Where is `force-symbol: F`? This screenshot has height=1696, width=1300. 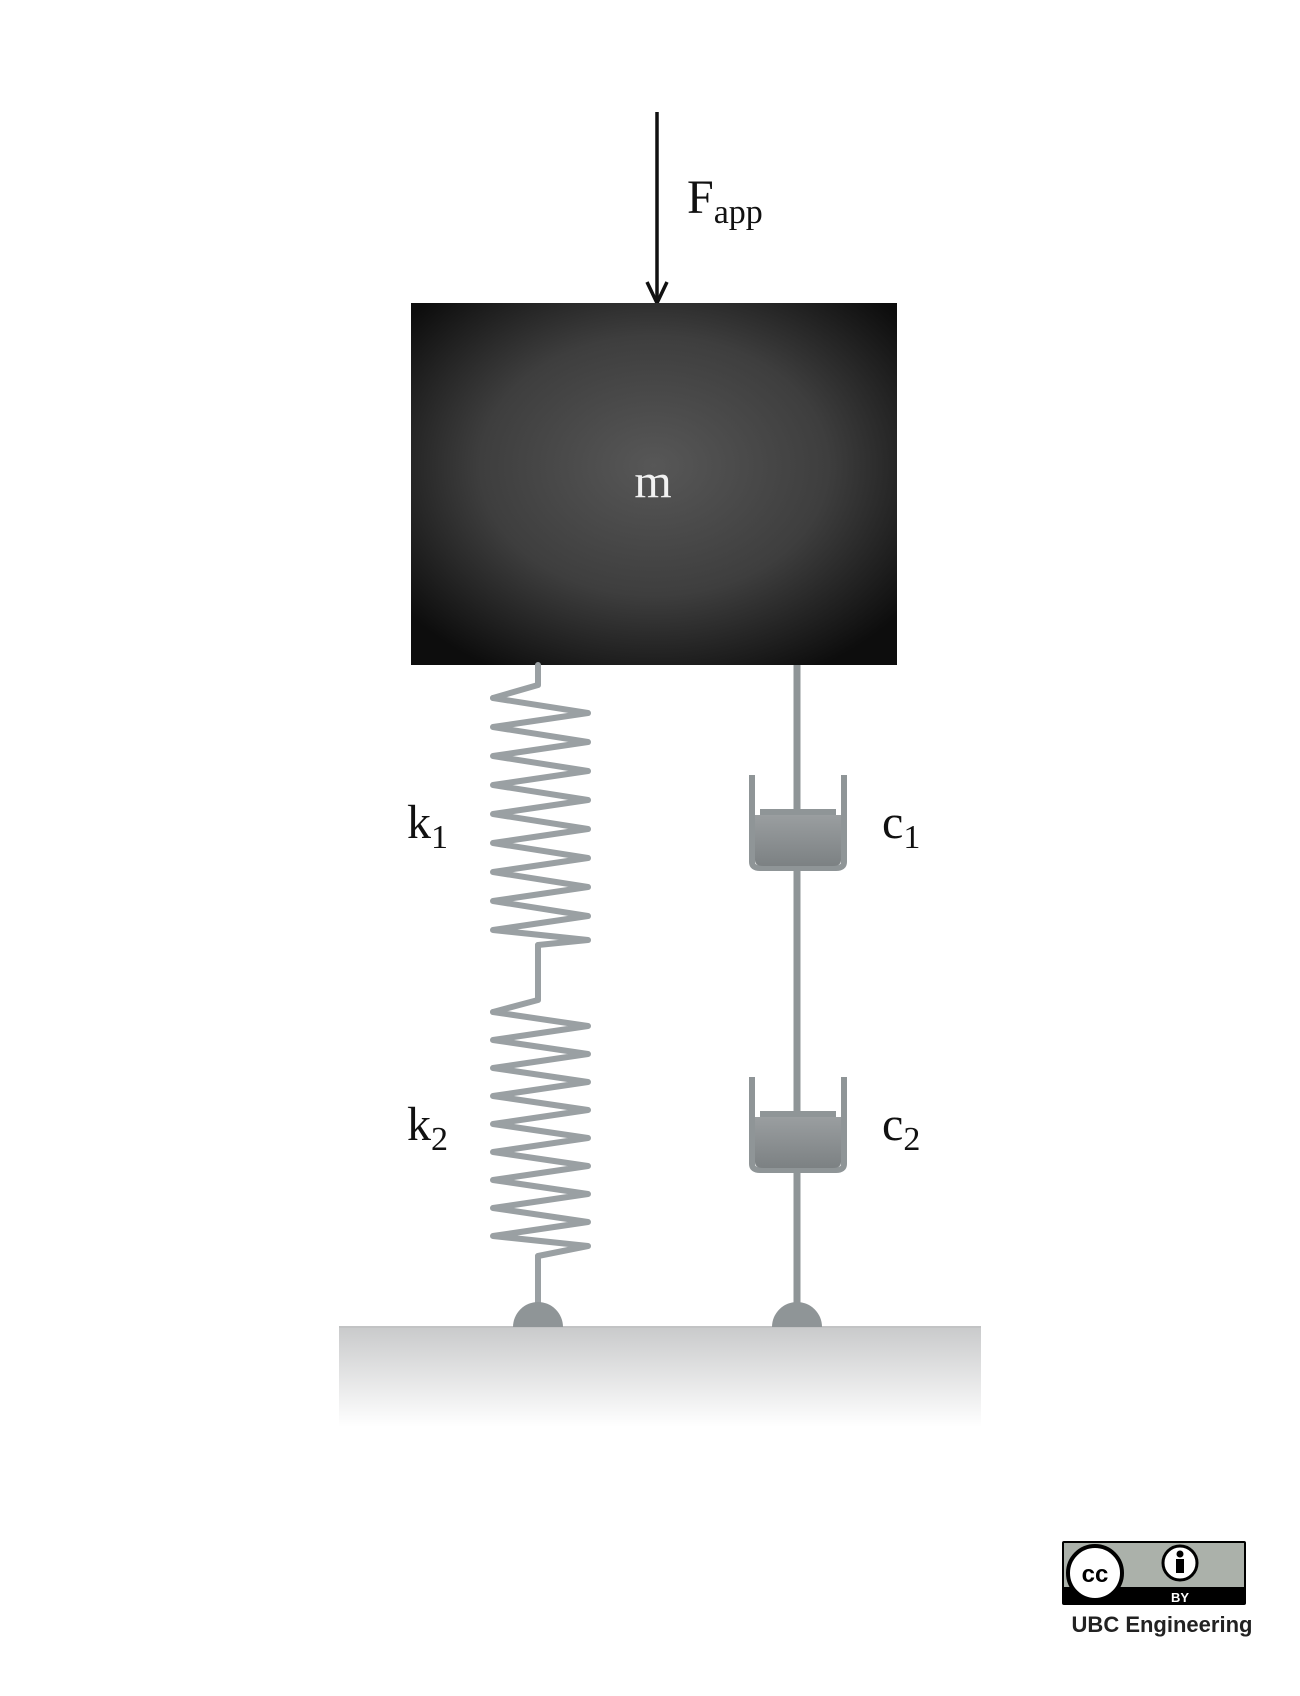
force-symbol: F is located at coordinates (700, 197).